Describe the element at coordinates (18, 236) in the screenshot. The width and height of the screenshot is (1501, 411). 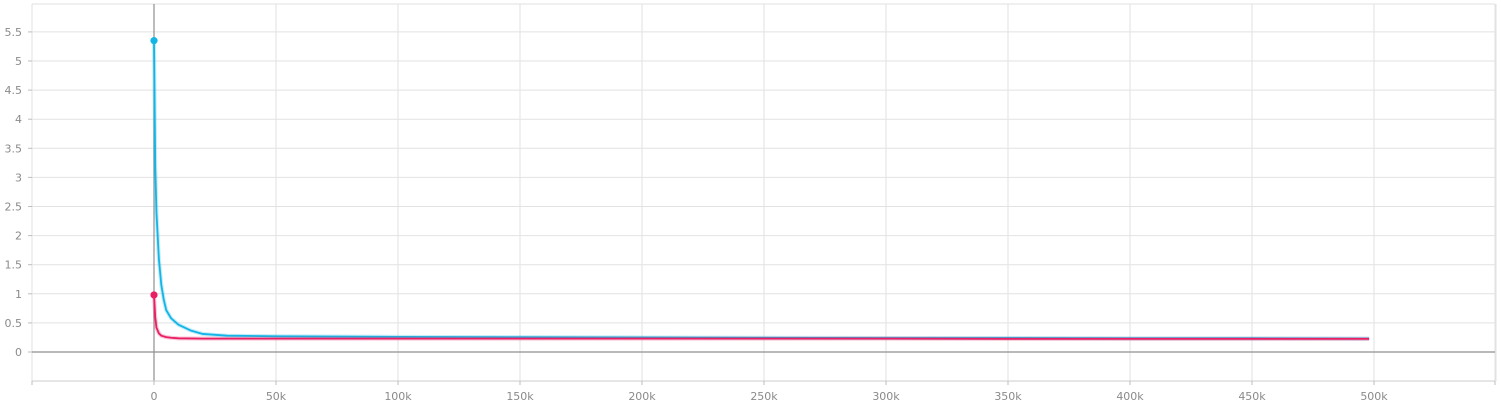
I see `y-tick-label: 2` at that location.